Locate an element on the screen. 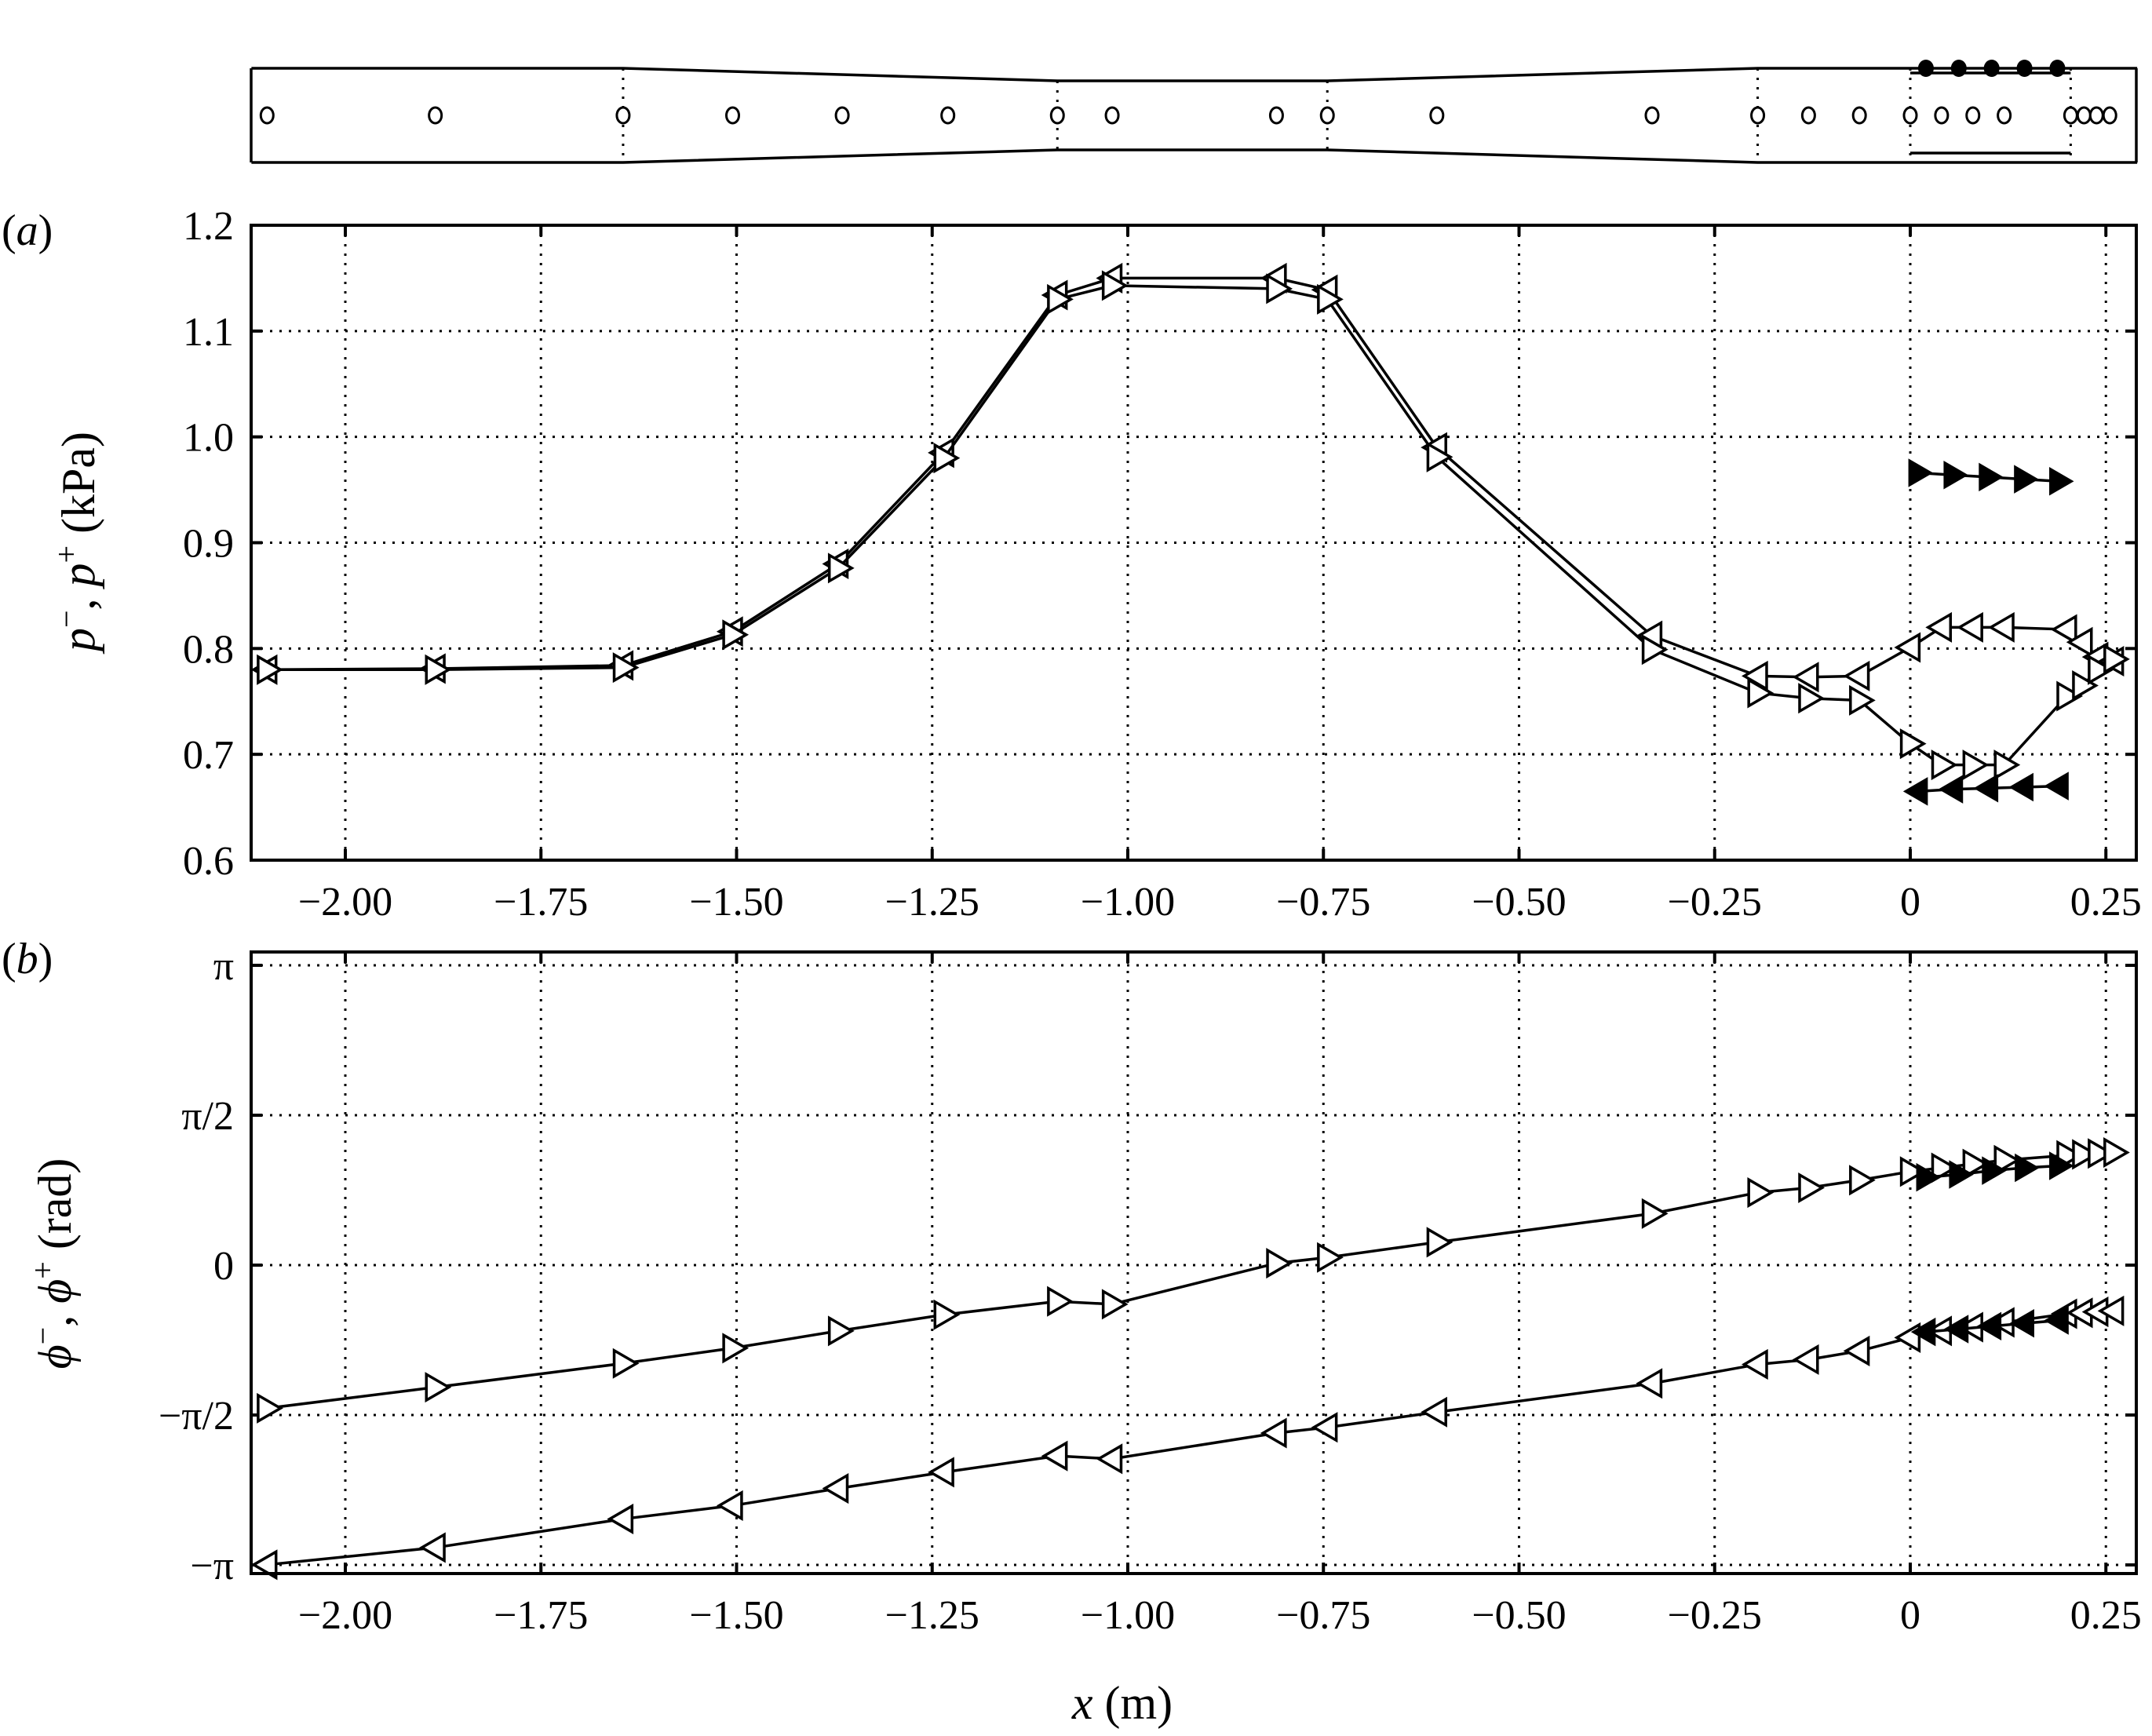 The height and width of the screenshot is (1736, 2152). duct-schematic is located at coordinates (1194, 112).